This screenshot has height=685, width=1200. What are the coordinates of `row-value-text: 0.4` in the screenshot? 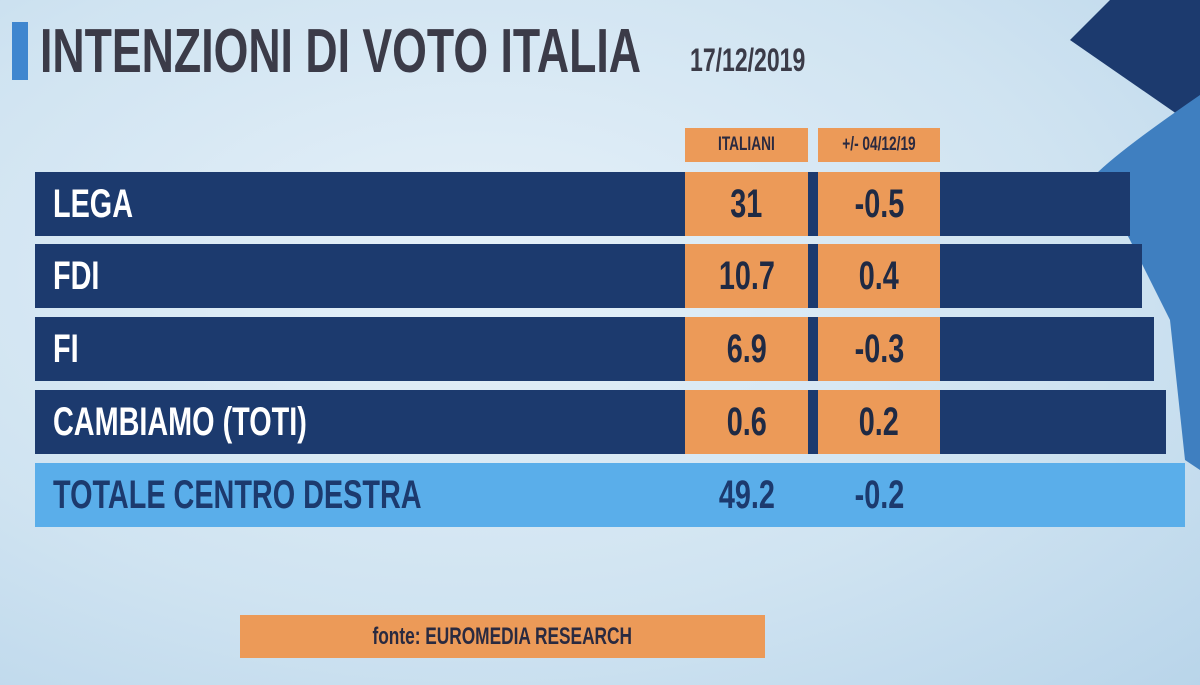 It's located at (879, 275).